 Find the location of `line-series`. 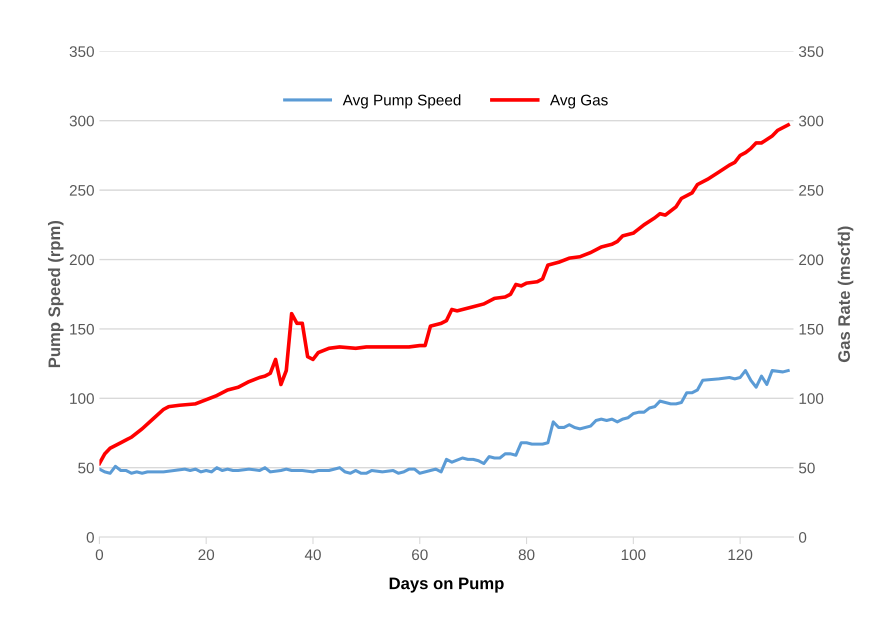

line-series is located at coordinates (444, 422).